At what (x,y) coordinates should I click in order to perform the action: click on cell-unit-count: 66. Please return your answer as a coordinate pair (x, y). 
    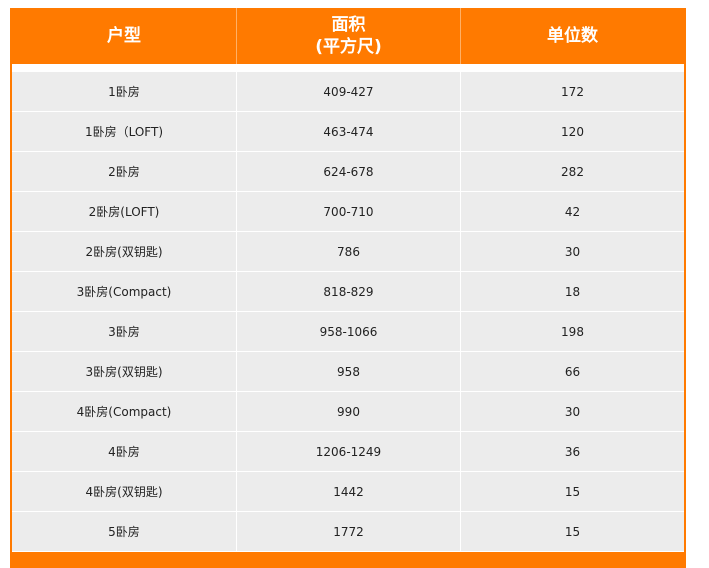
    Looking at the image, I should click on (572, 371).